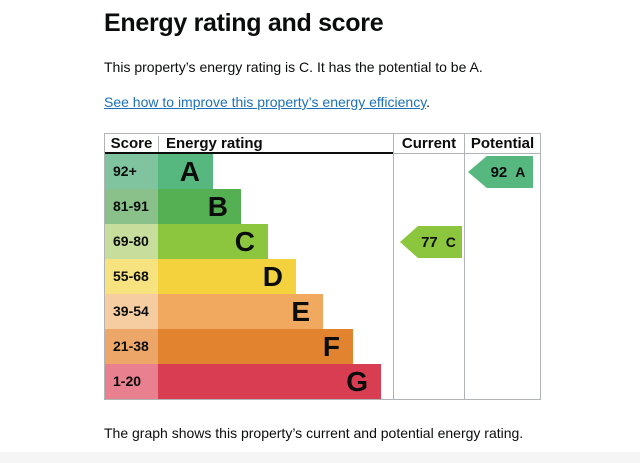 This screenshot has width=640, height=463. I want to click on score-range: 1-20, so click(131, 381).